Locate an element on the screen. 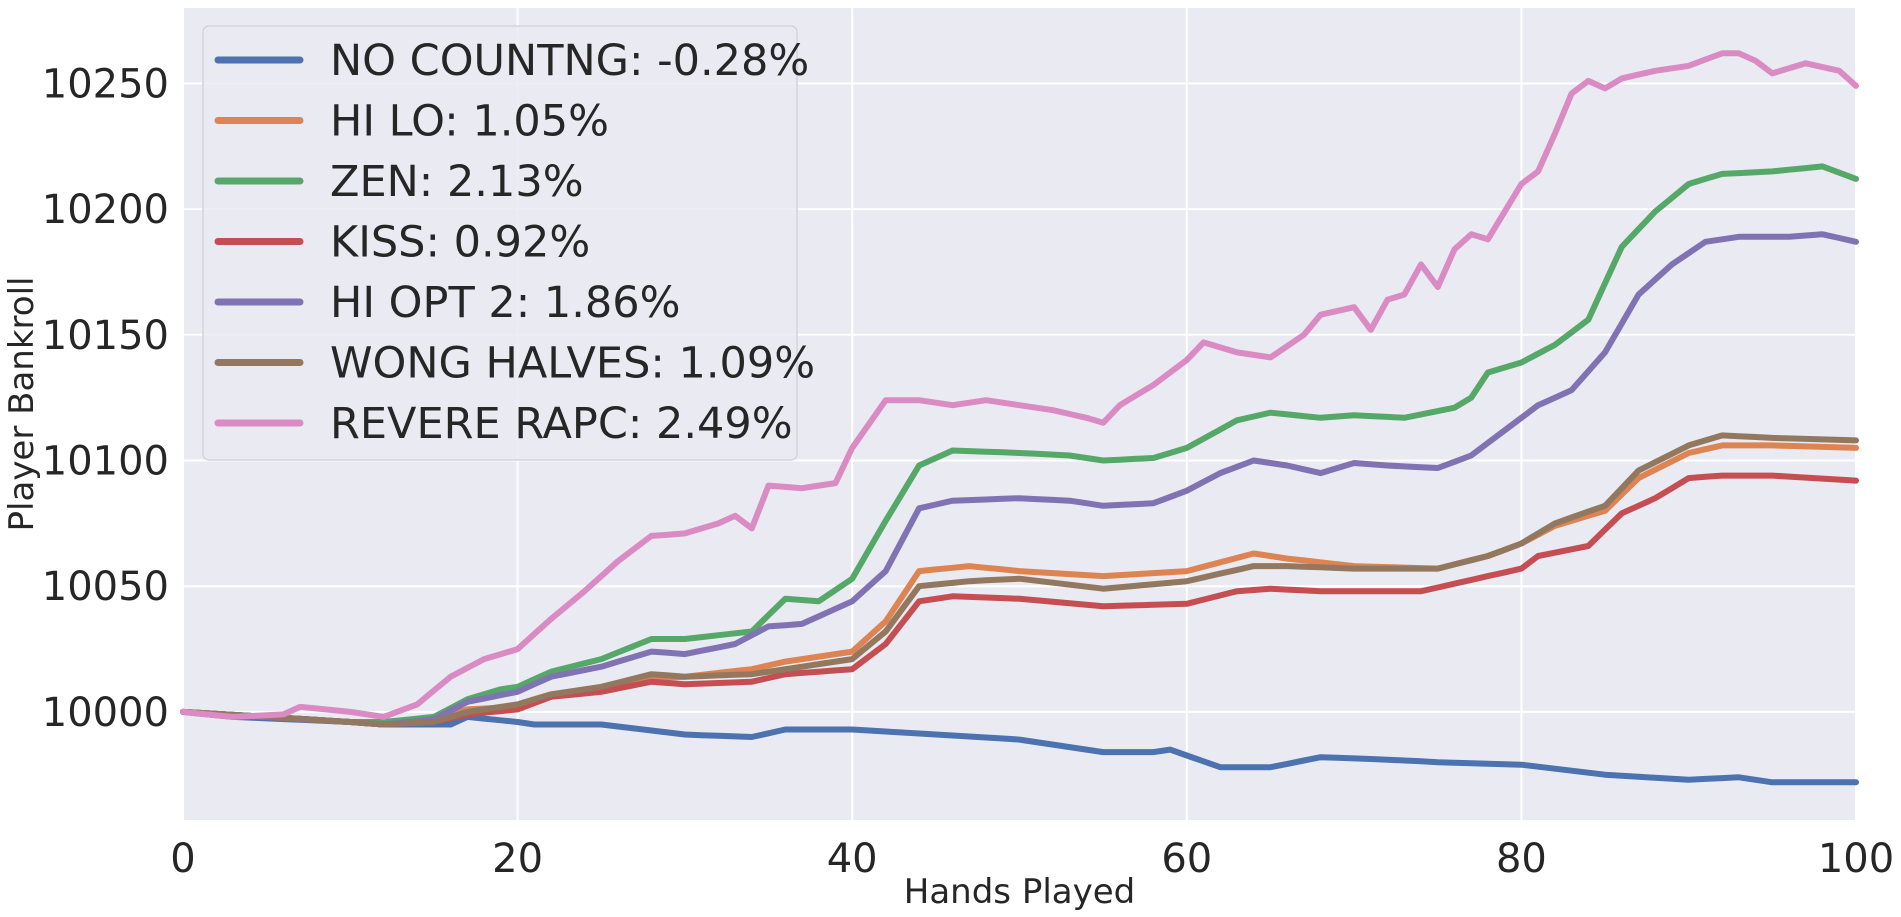  legend-entry-label: ZEN: 2.13% is located at coordinates (457, 182).